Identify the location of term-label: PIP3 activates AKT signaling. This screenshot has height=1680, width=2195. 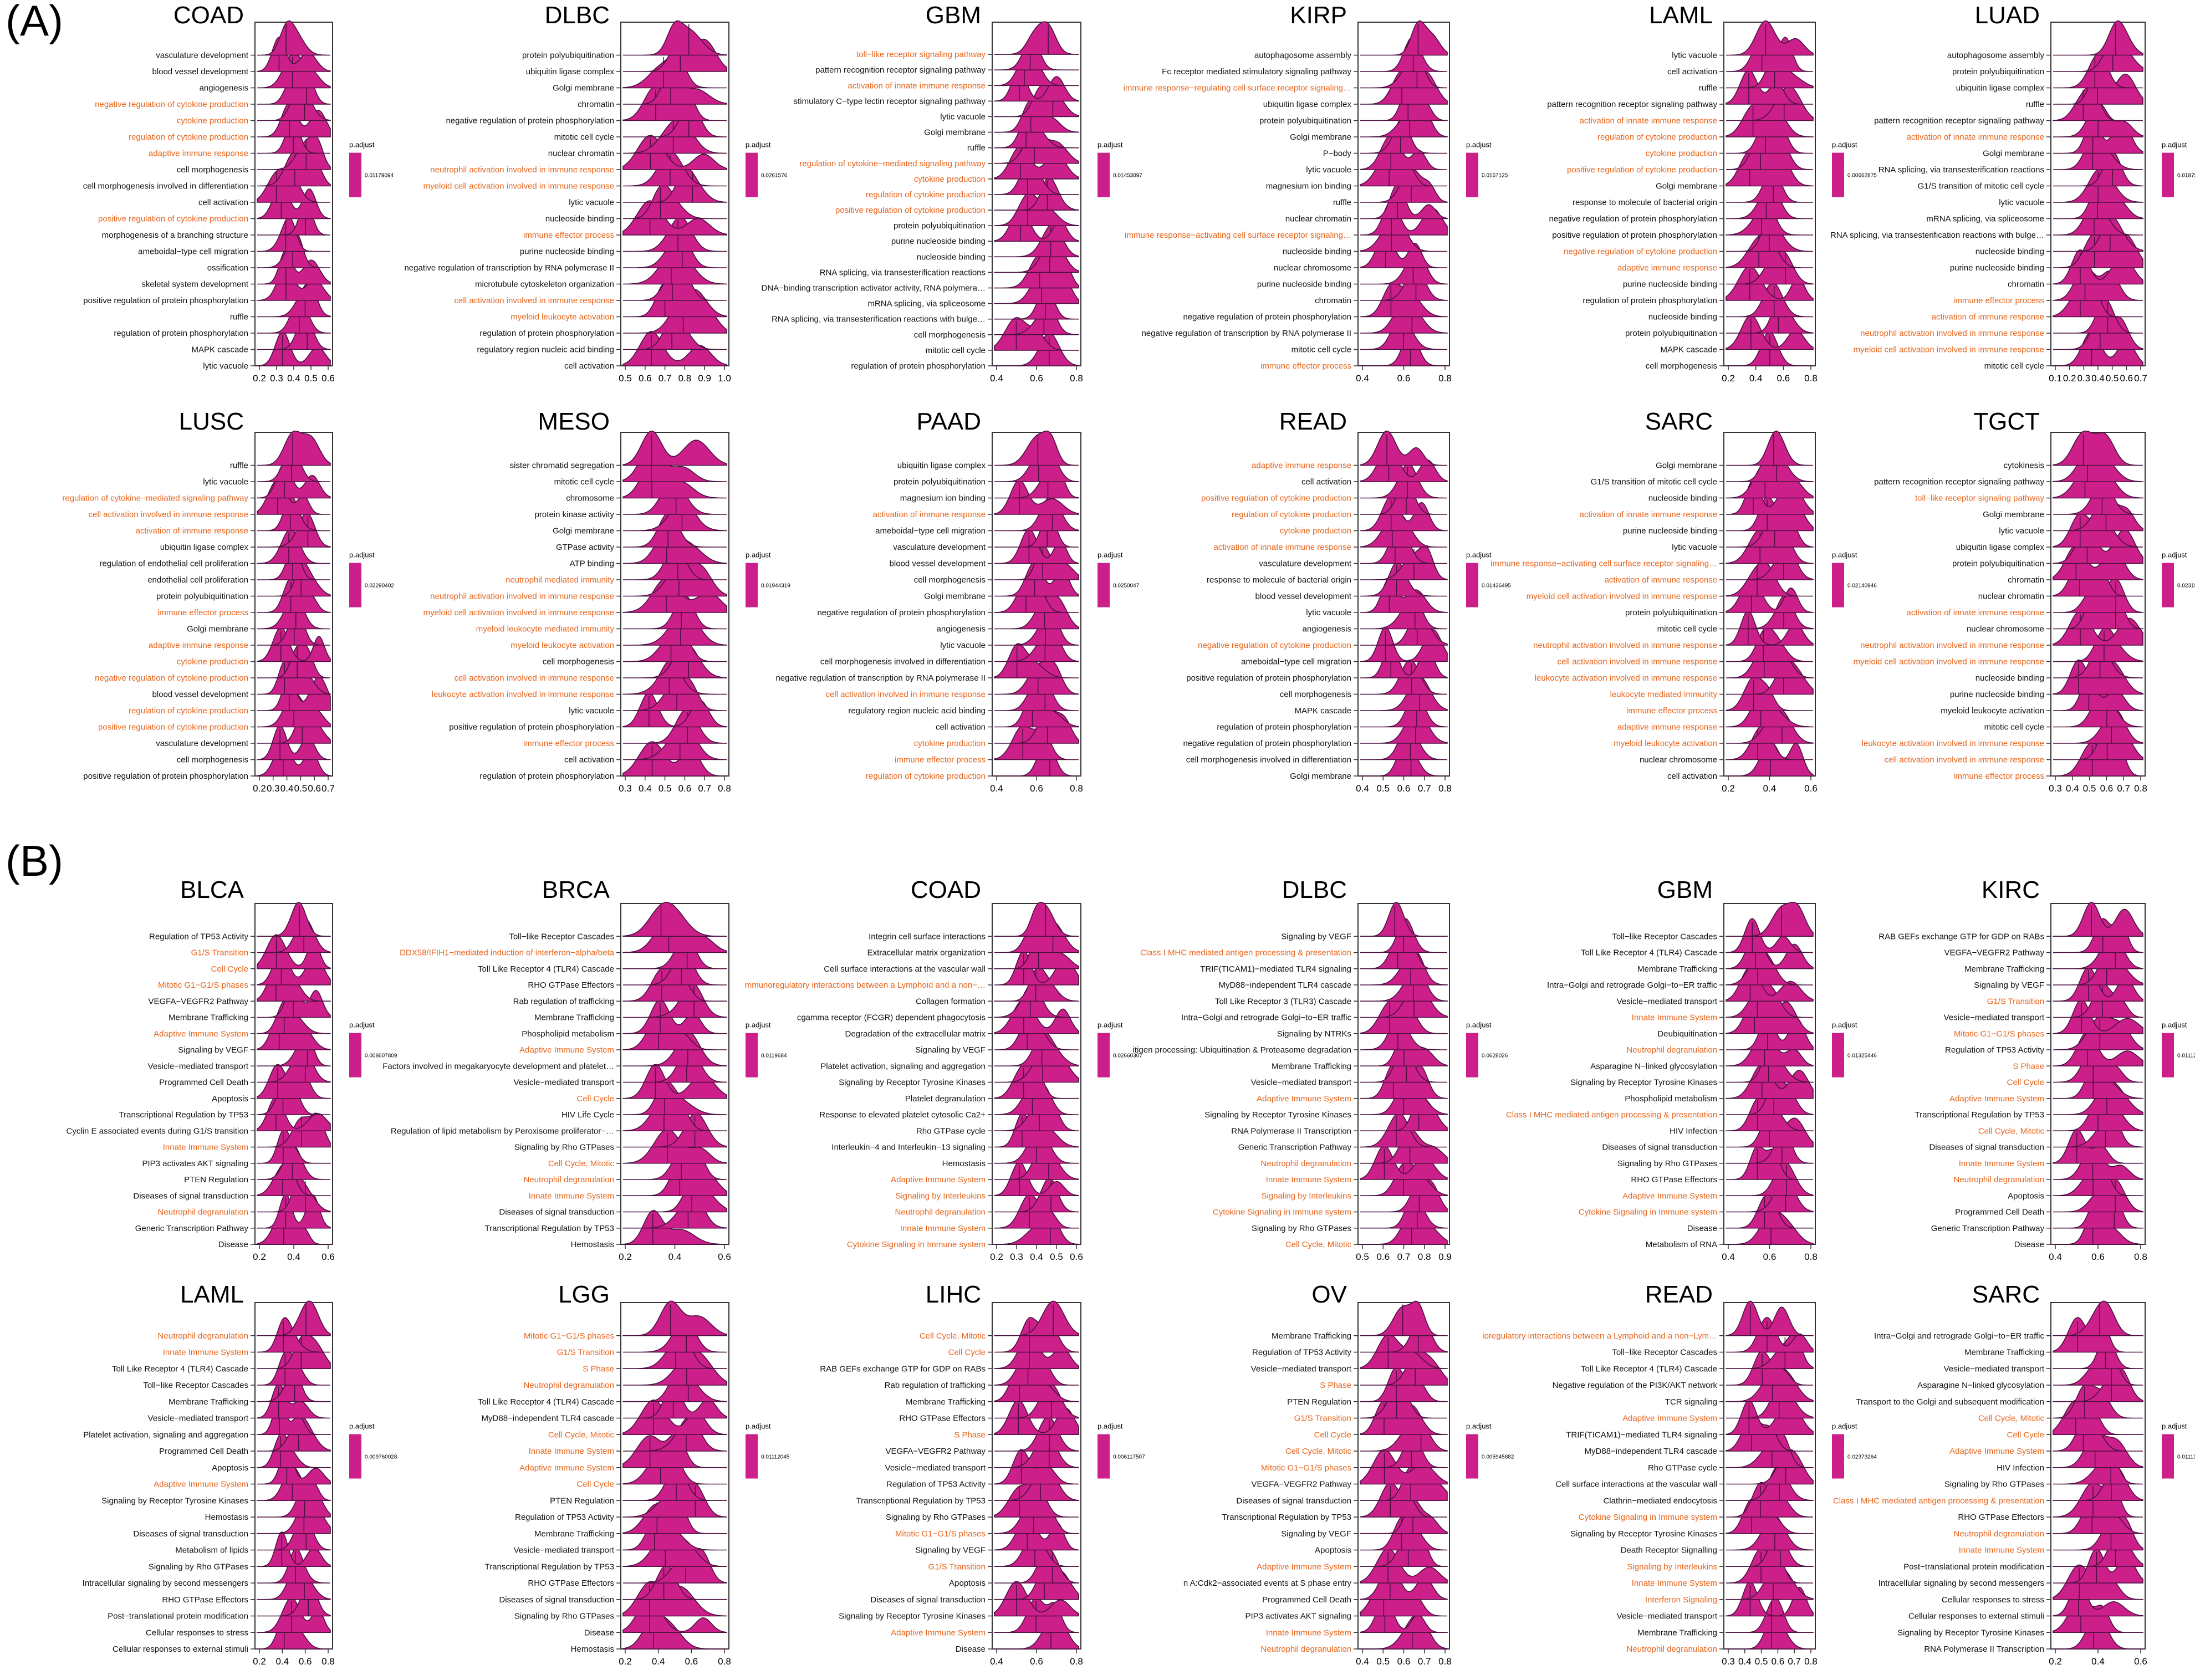
(1298, 1616).